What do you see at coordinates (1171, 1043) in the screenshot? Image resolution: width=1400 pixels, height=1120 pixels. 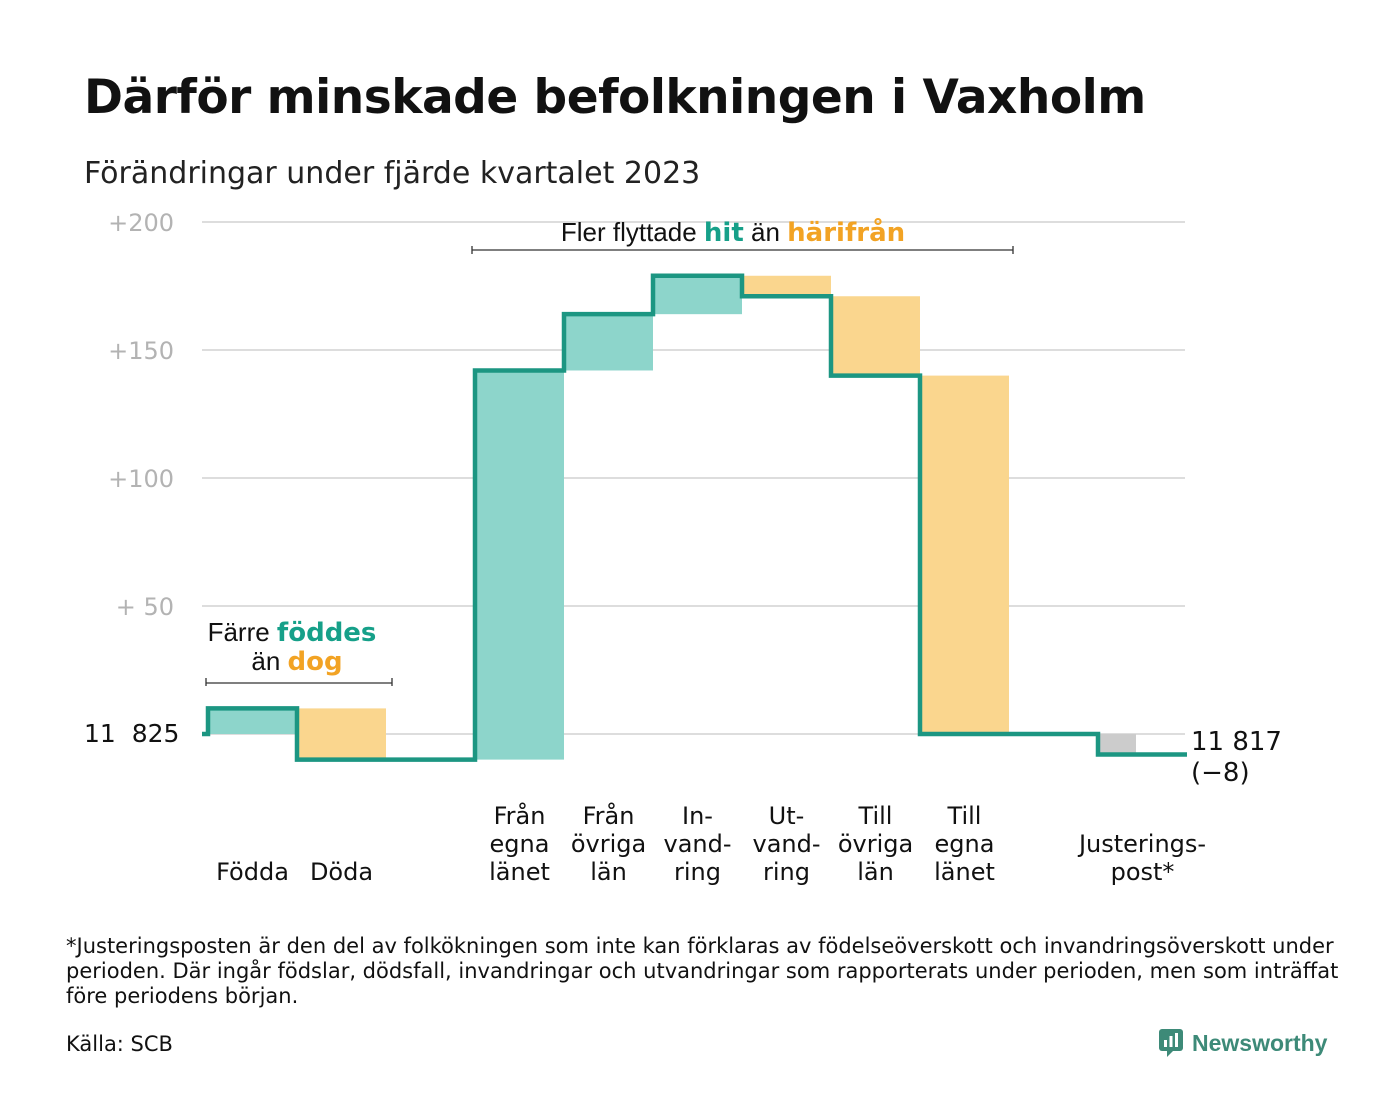 I see `newsworthy-logo-icon` at bounding box center [1171, 1043].